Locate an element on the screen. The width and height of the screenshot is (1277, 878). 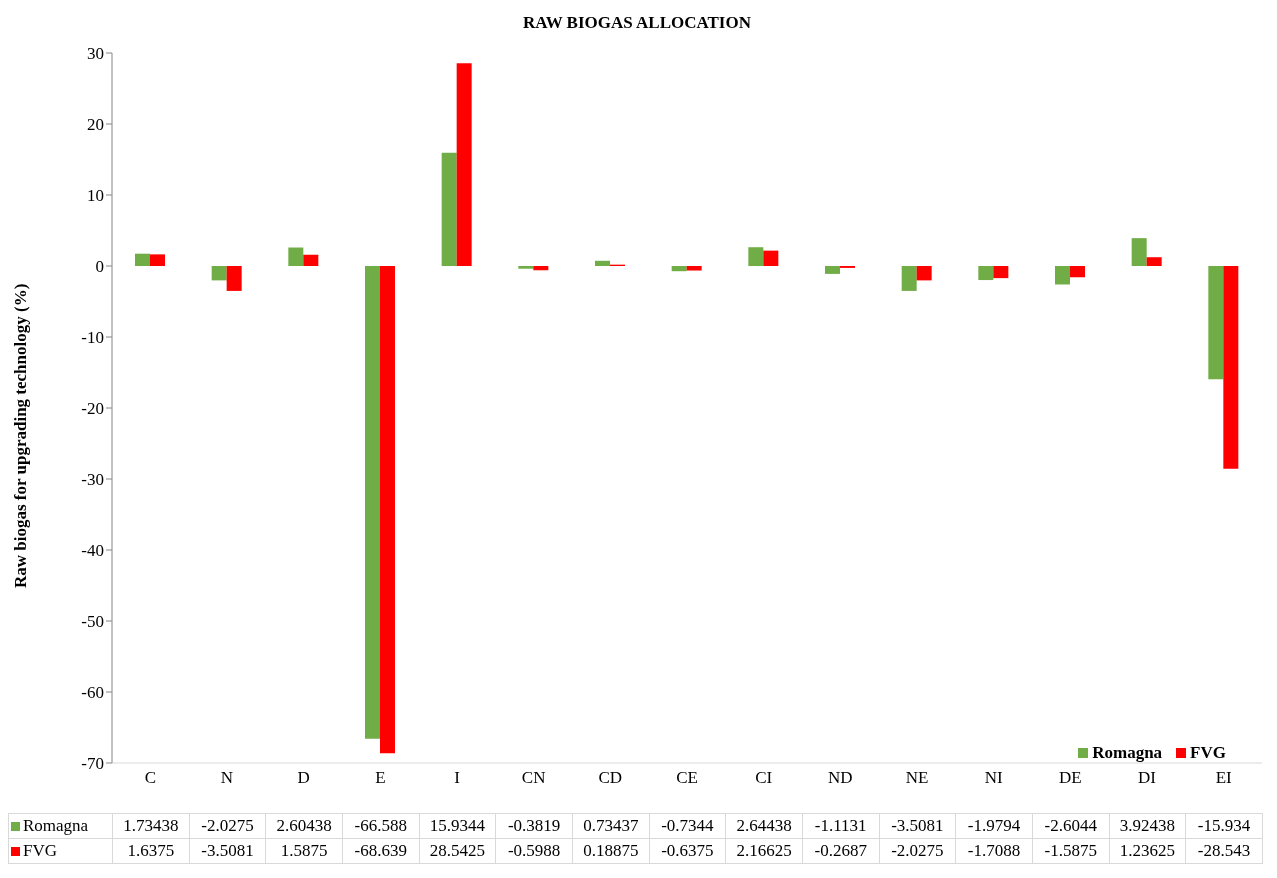
data-label: -0.5988 is located at coordinates (534, 851).